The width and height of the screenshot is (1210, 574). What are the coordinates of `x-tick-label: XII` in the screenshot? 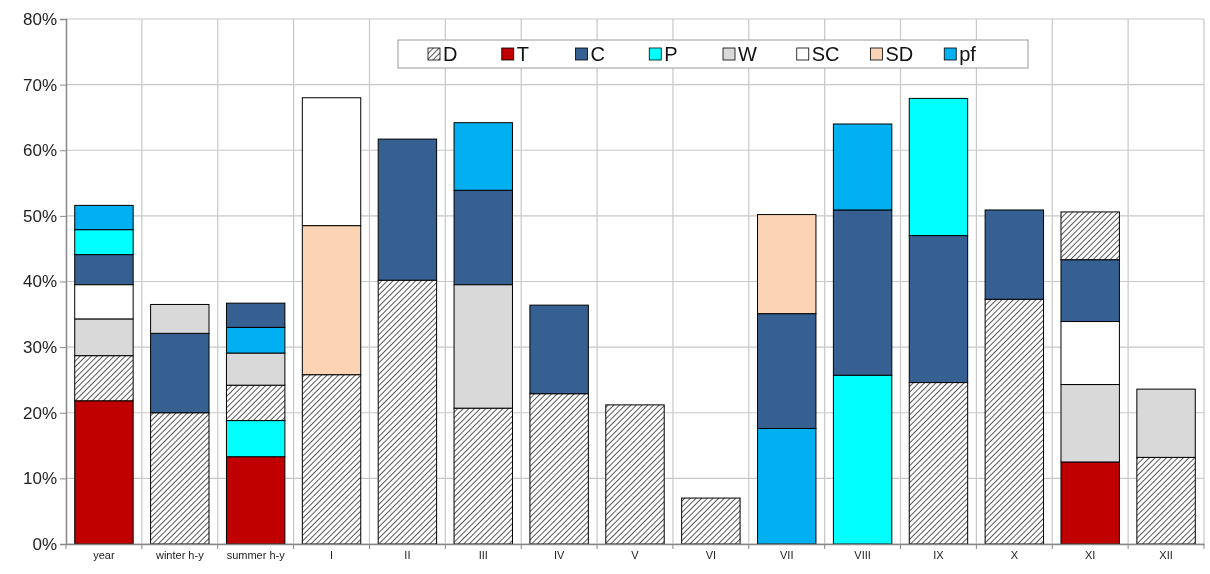 It's located at (1166, 555).